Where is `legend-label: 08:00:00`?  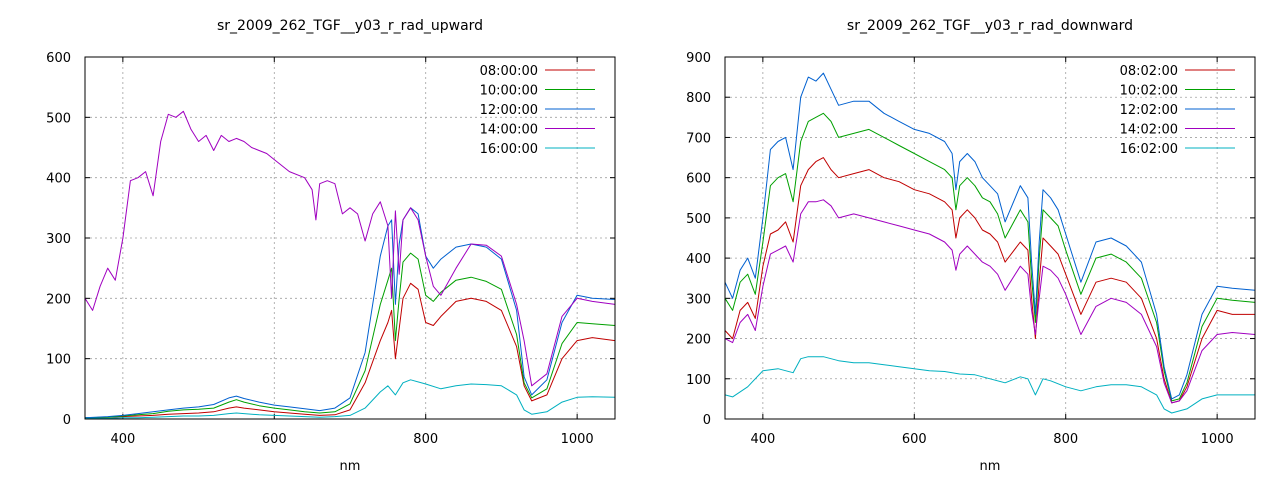 legend-label: 08:00:00 is located at coordinates (509, 71).